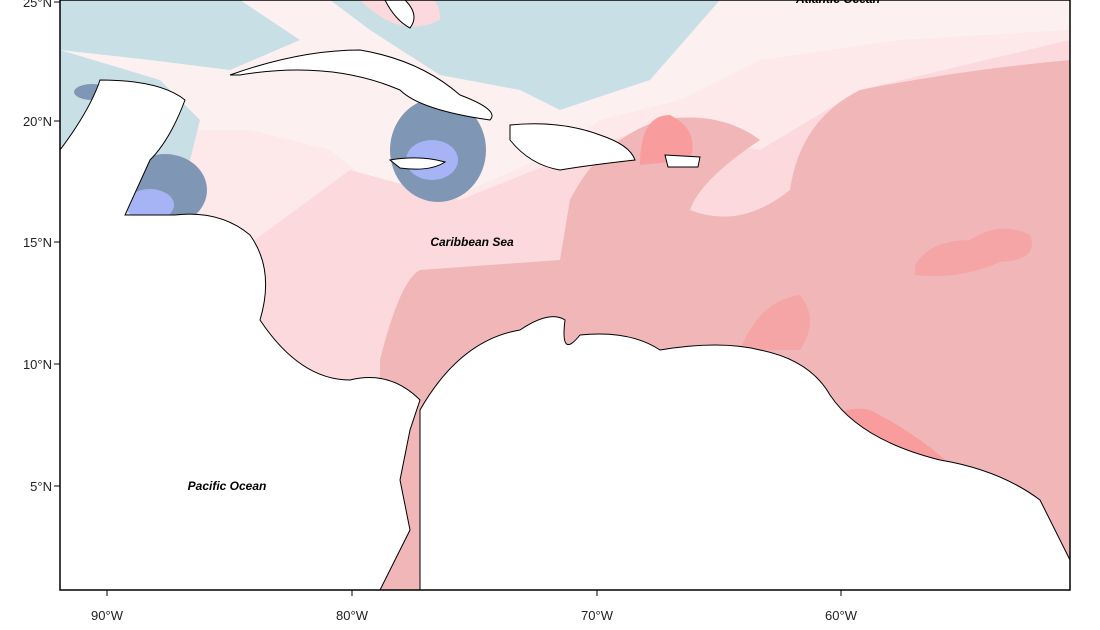 The image size is (1100, 630). What do you see at coordinates (37, 5) in the screenshot?
I see `lat-tick-label: 25°N` at bounding box center [37, 5].